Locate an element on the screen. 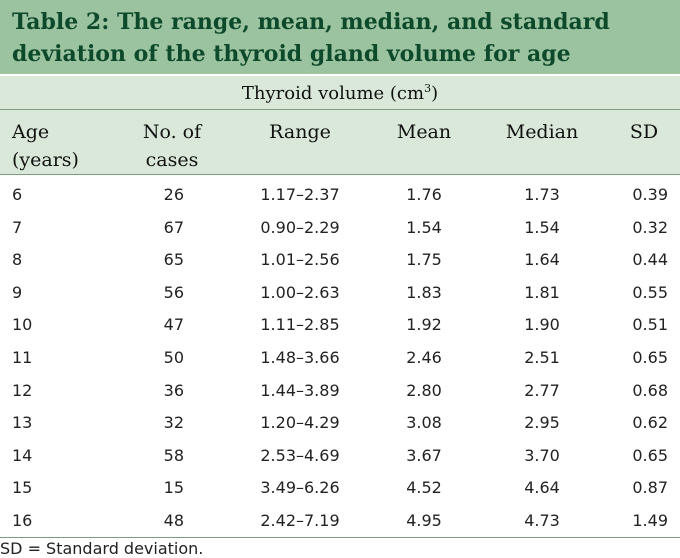 The height and width of the screenshot is (558, 680). cell-sd: 0.32 is located at coordinates (650, 227).